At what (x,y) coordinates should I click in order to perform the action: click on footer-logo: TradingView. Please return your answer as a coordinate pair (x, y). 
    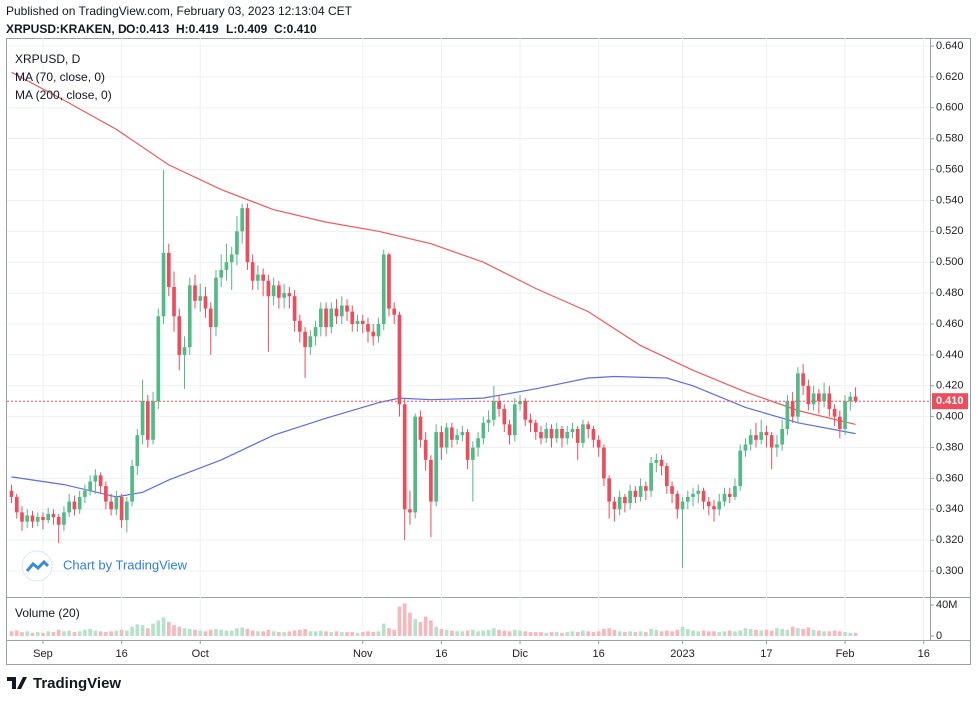
    Looking at the image, I should click on (64, 683).